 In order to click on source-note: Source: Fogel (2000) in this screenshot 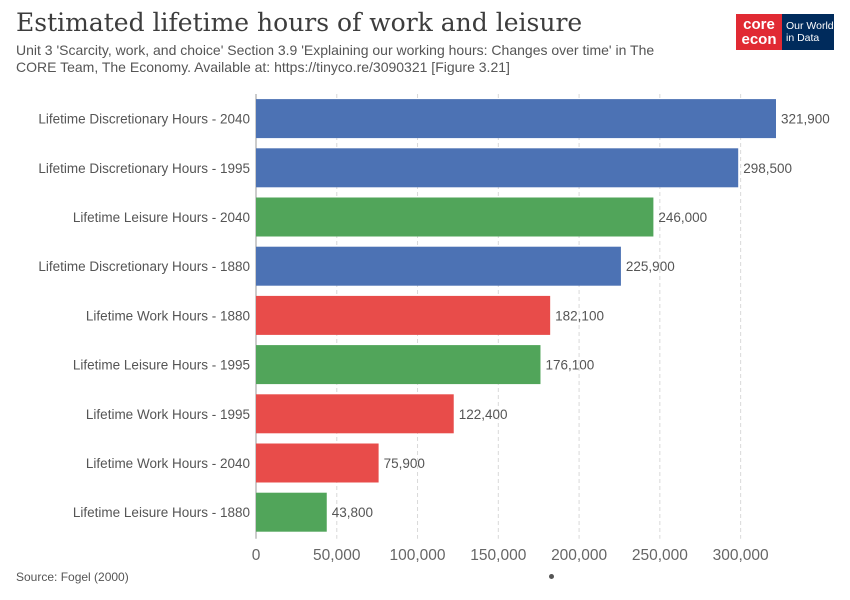, I will do `click(72, 577)`.